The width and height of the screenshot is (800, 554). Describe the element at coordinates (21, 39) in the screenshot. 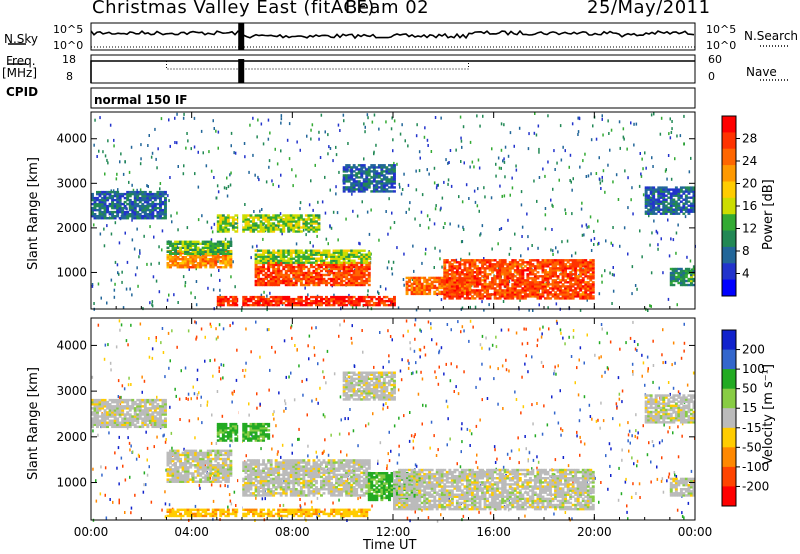

I see `nsky-label: N.Sky` at that location.